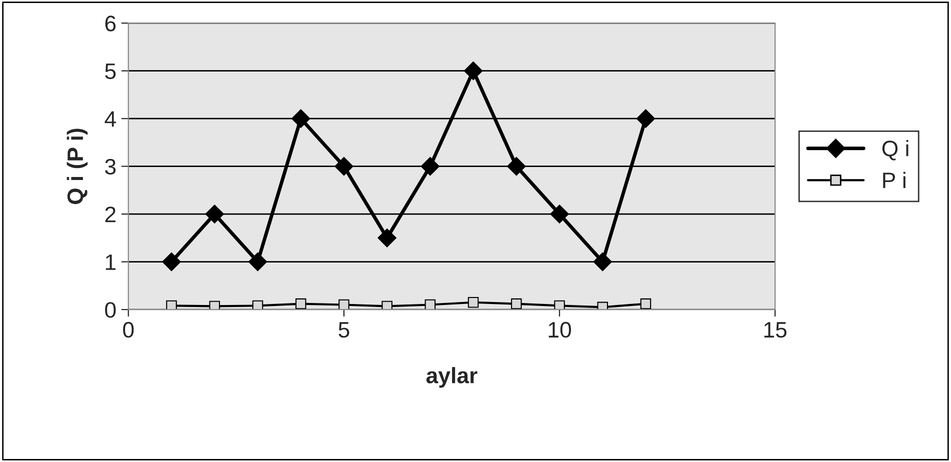 The image size is (951, 462). Describe the element at coordinates (110, 119) in the screenshot. I see `y-tick-label: 4` at that location.